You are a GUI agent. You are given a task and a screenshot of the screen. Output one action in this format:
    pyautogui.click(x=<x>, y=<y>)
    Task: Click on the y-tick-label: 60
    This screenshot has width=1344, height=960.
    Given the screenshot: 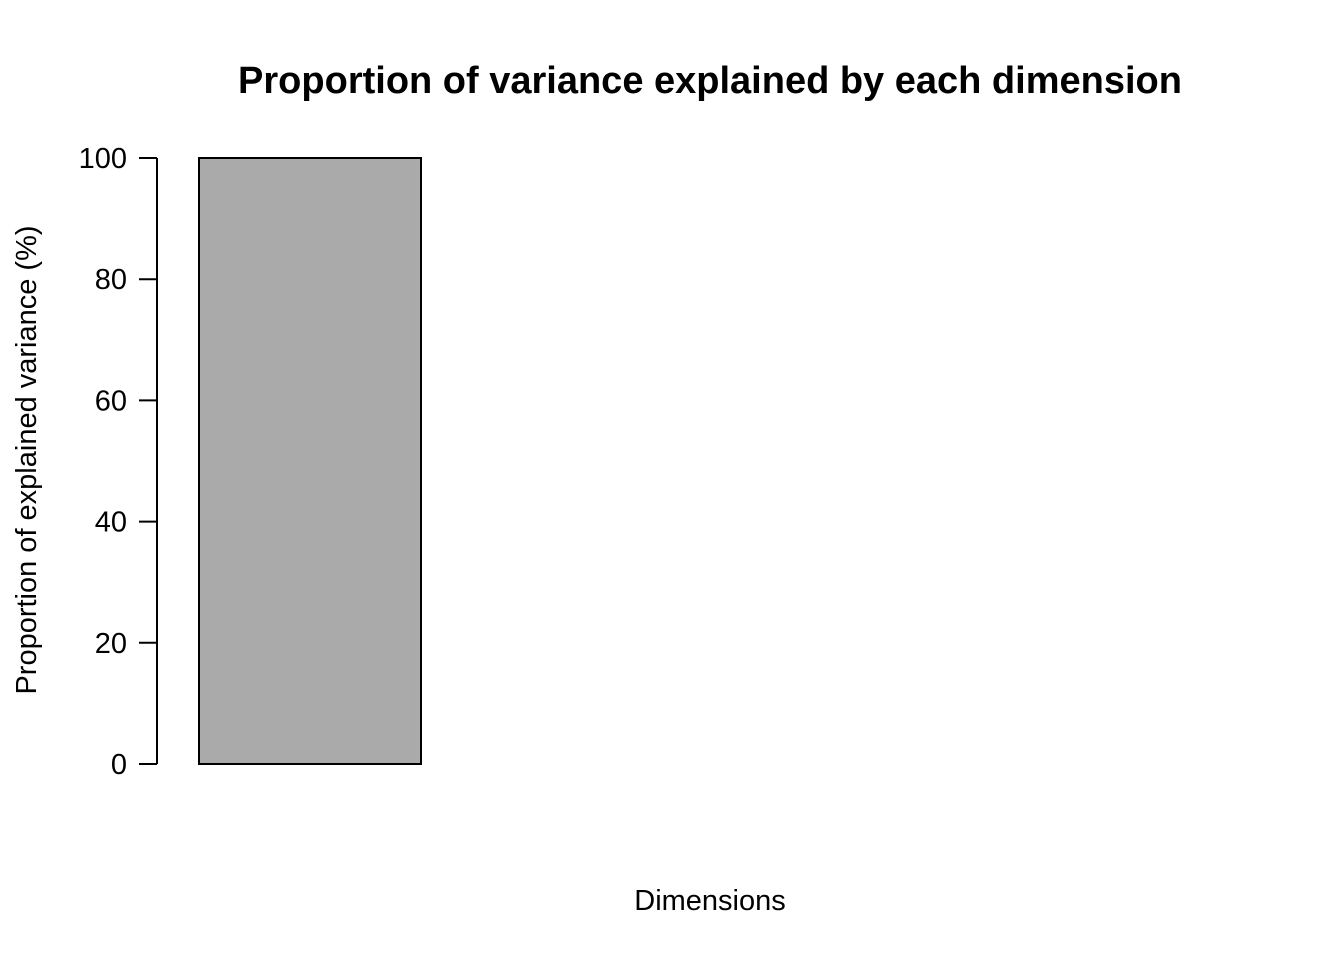 What is the action you would take?
    pyautogui.click(x=111, y=401)
    